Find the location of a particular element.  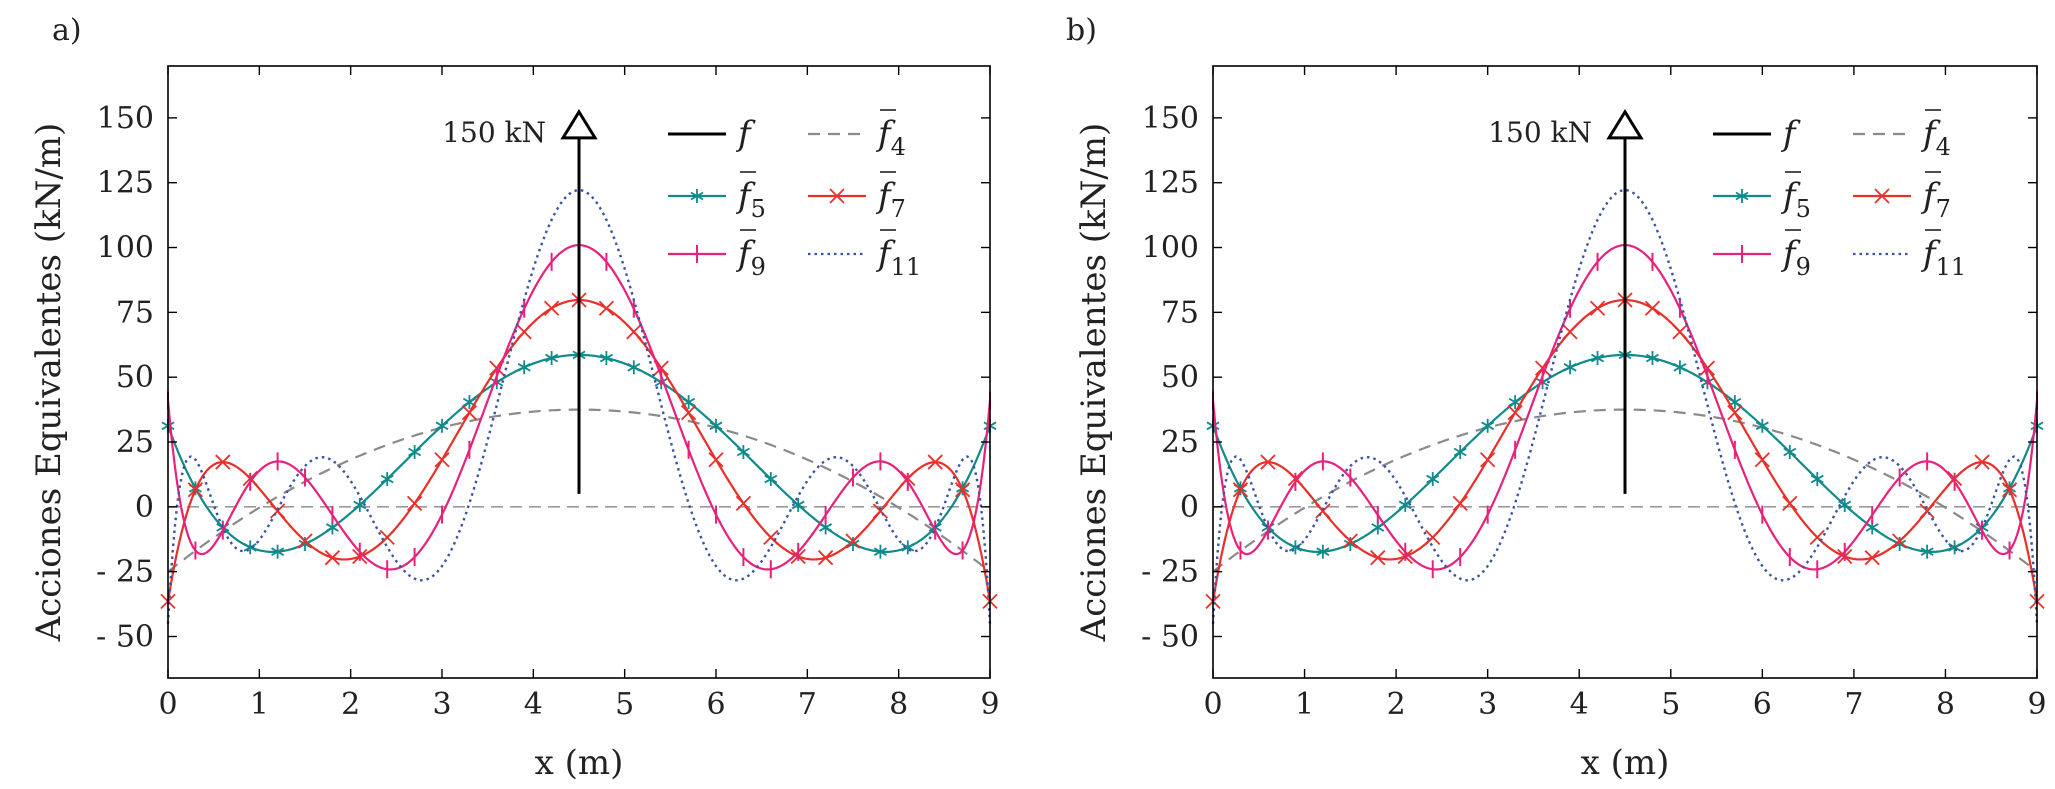

x-tick-label: 5 is located at coordinates (624, 704).